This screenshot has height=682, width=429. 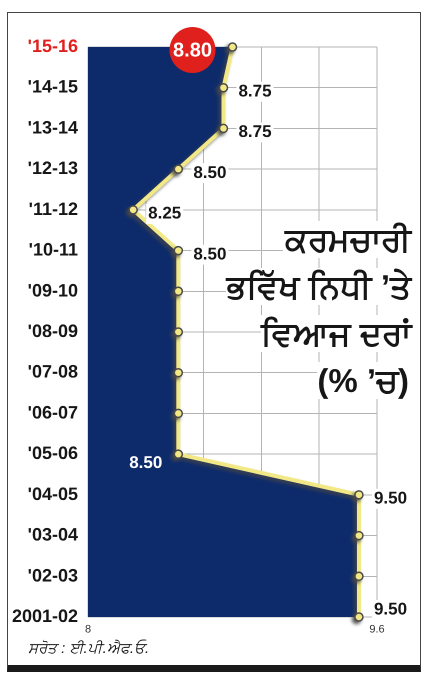 What do you see at coordinates (53, 575) in the screenshot?
I see `y-tick-label: '02-03` at bounding box center [53, 575].